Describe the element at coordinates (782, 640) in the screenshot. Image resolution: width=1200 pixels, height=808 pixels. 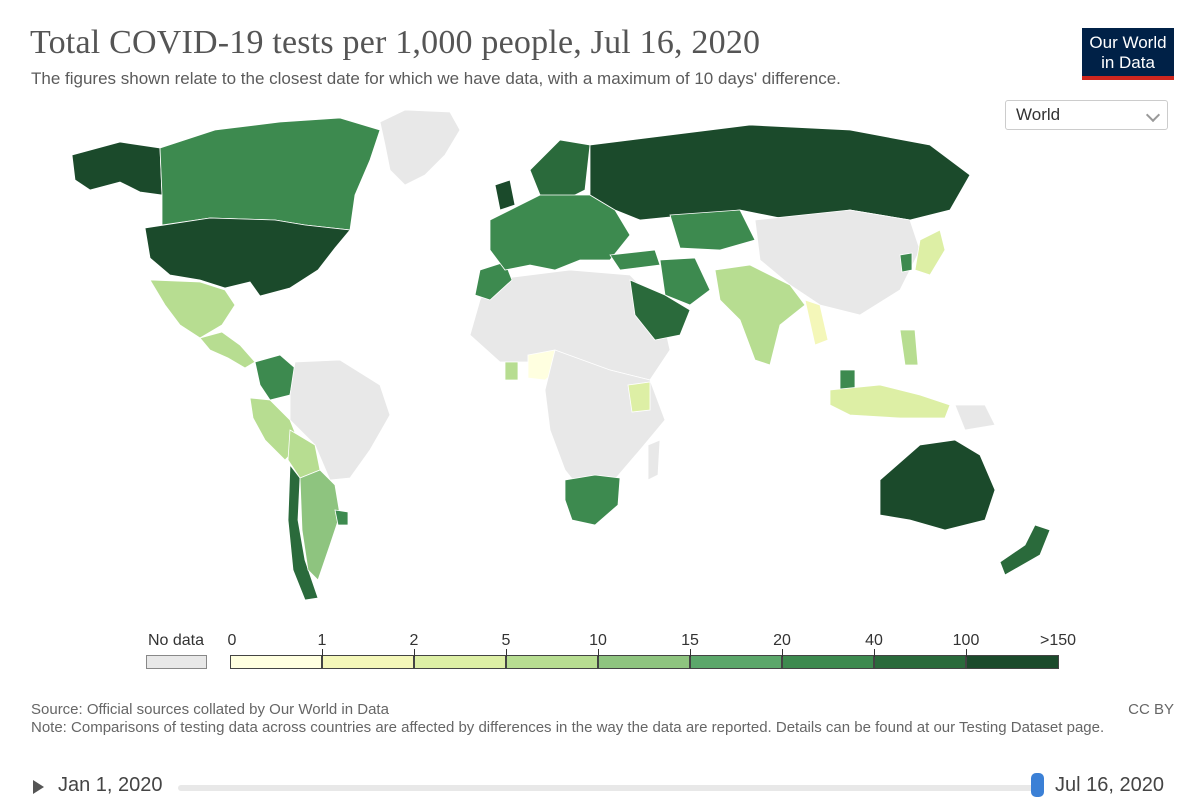
I see `legend-threshold-label: 20` at that location.